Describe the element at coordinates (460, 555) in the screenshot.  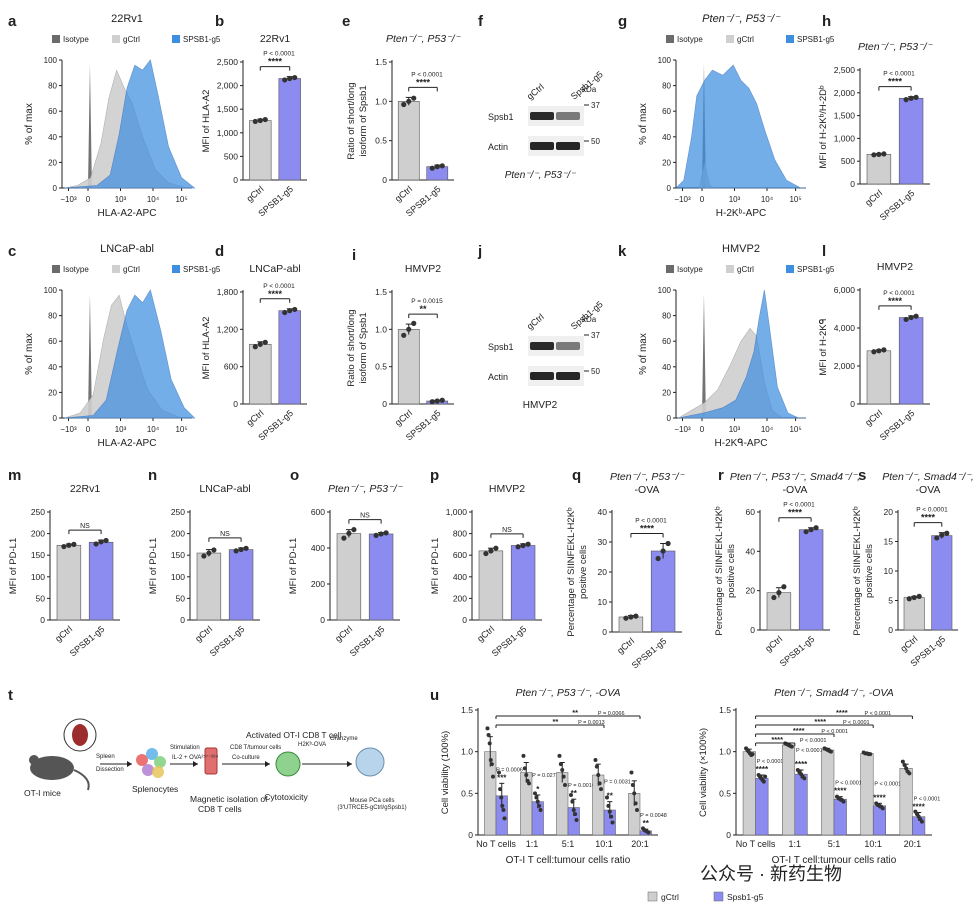
I see `y-tick-label: 600` at that location.